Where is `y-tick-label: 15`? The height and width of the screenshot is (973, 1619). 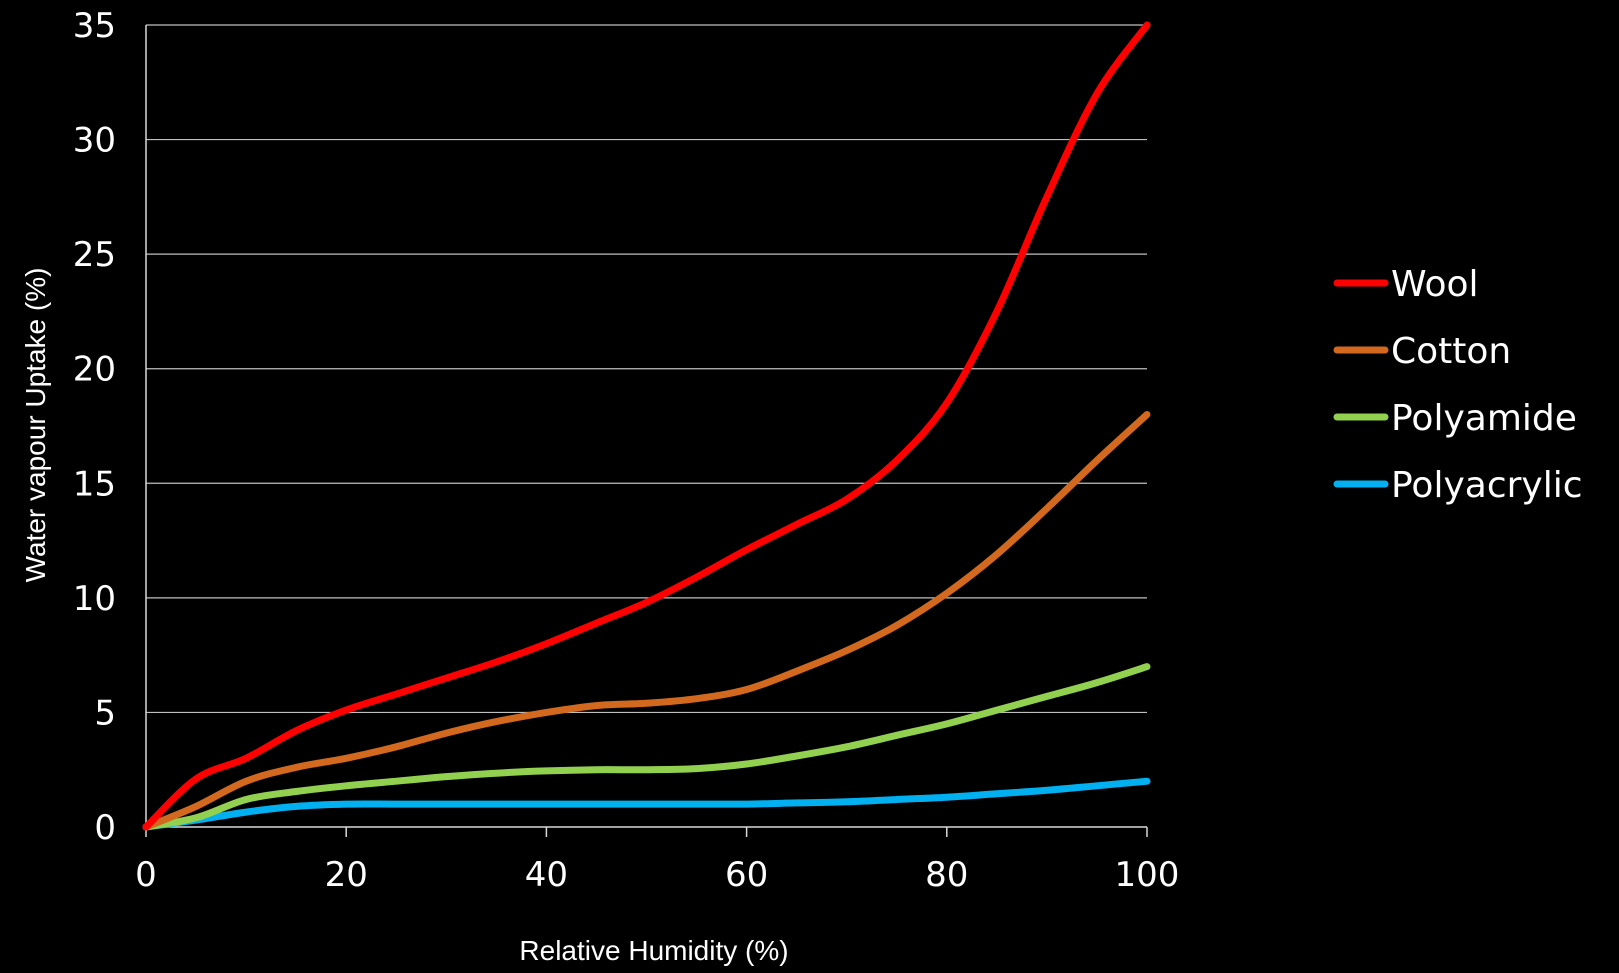
y-tick-label: 15 is located at coordinates (94, 484).